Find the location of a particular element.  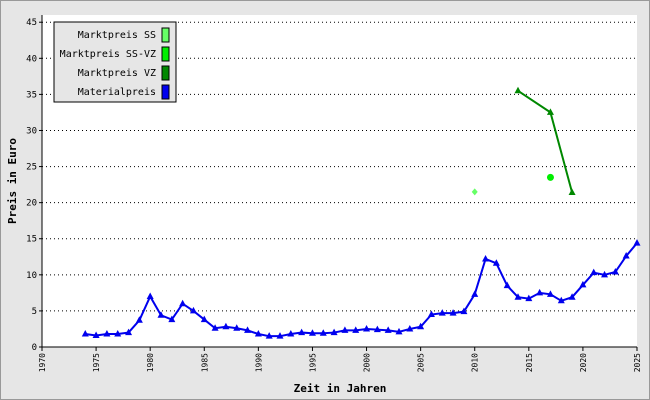

x-tick-label: 1990 is located at coordinates (258, 362).